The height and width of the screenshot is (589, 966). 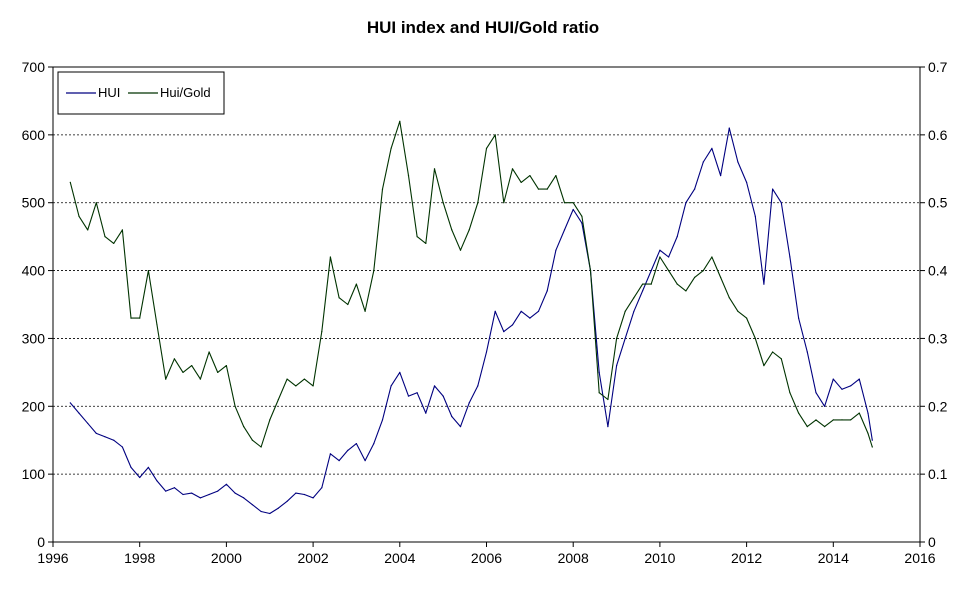 What do you see at coordinates (34, 203) in the screenshot?
I see `y-tick-label: 500` at bounding box center [34, 203].